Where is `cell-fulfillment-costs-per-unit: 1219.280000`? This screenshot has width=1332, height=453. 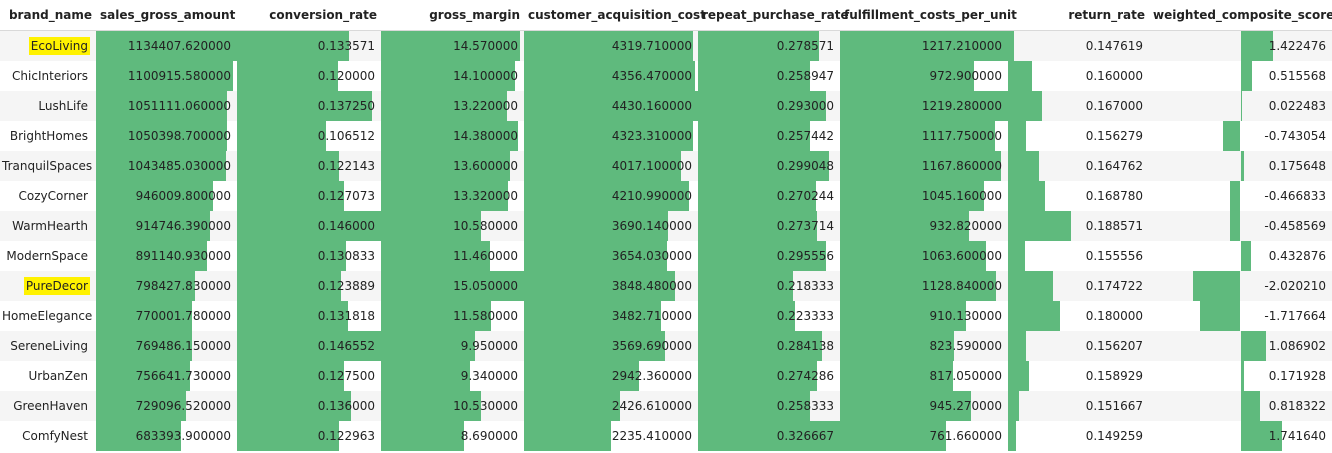
cell-fulfillment-costs-per-unit: 1219.280000 is located at coordinates (924, 106).